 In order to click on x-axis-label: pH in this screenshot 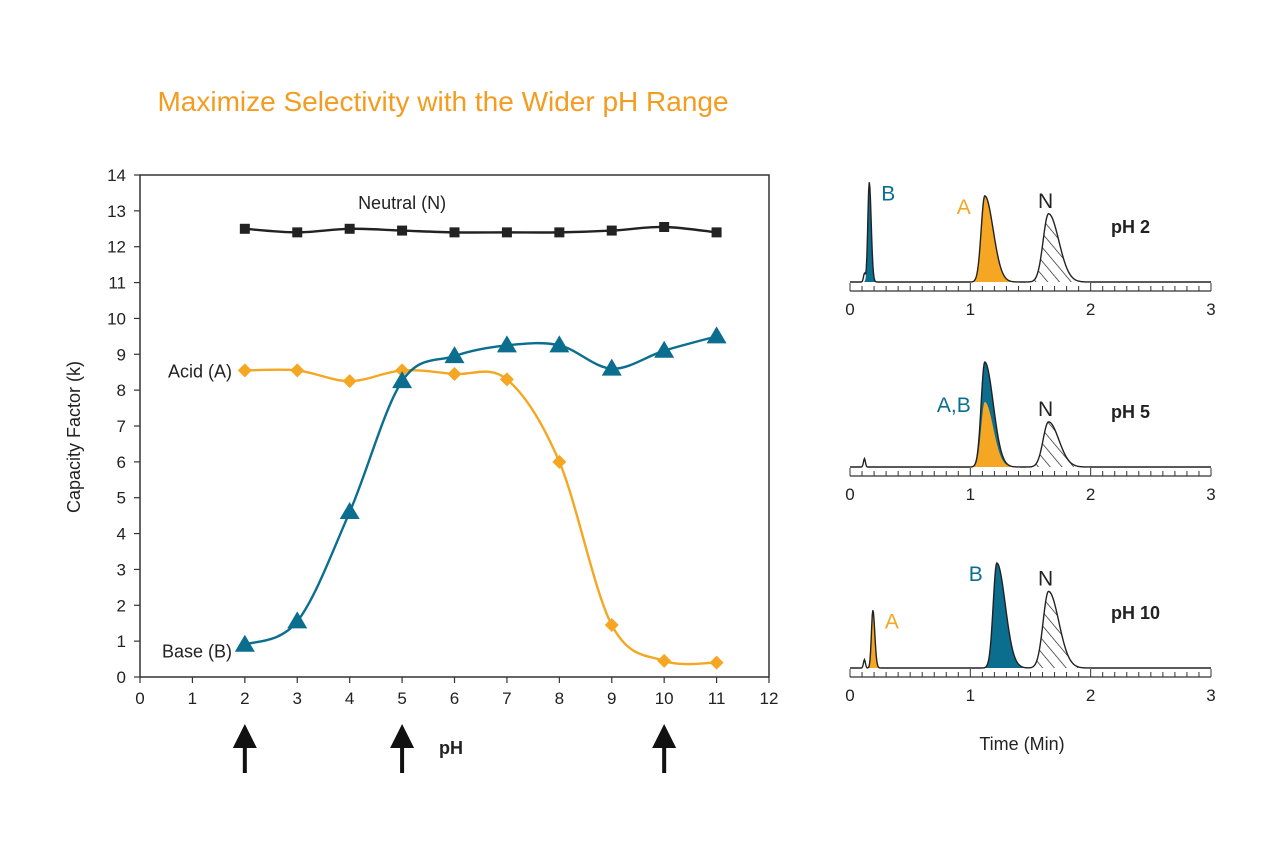, I will do `click(451, 748)`.